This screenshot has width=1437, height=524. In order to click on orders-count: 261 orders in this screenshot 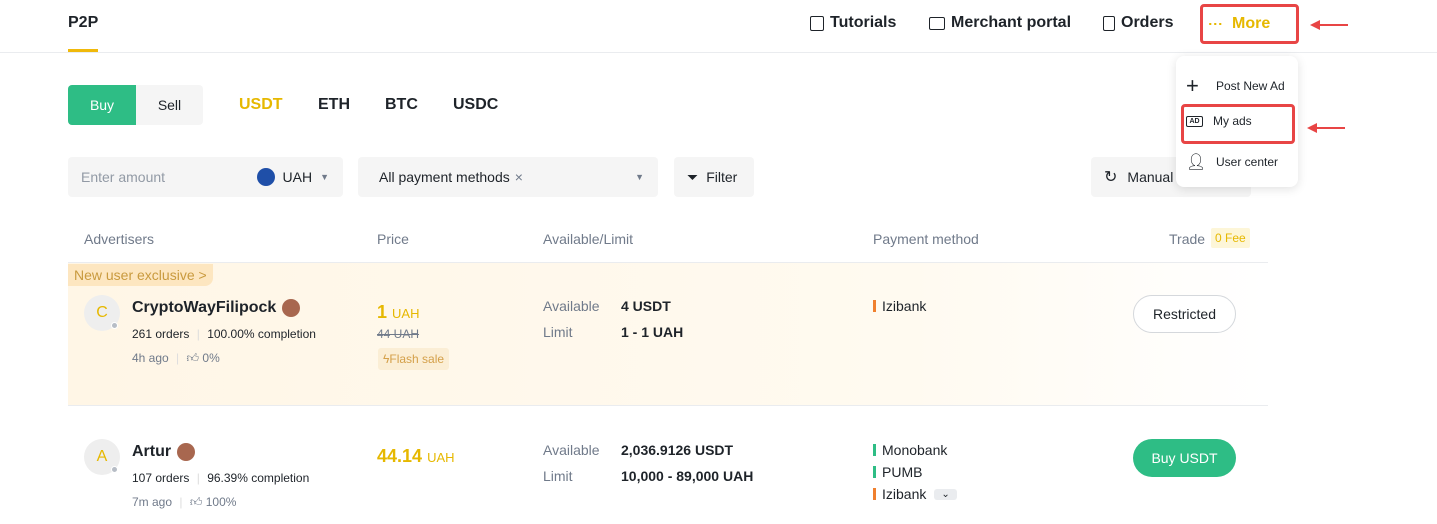, I will do `click(161, 334)`.